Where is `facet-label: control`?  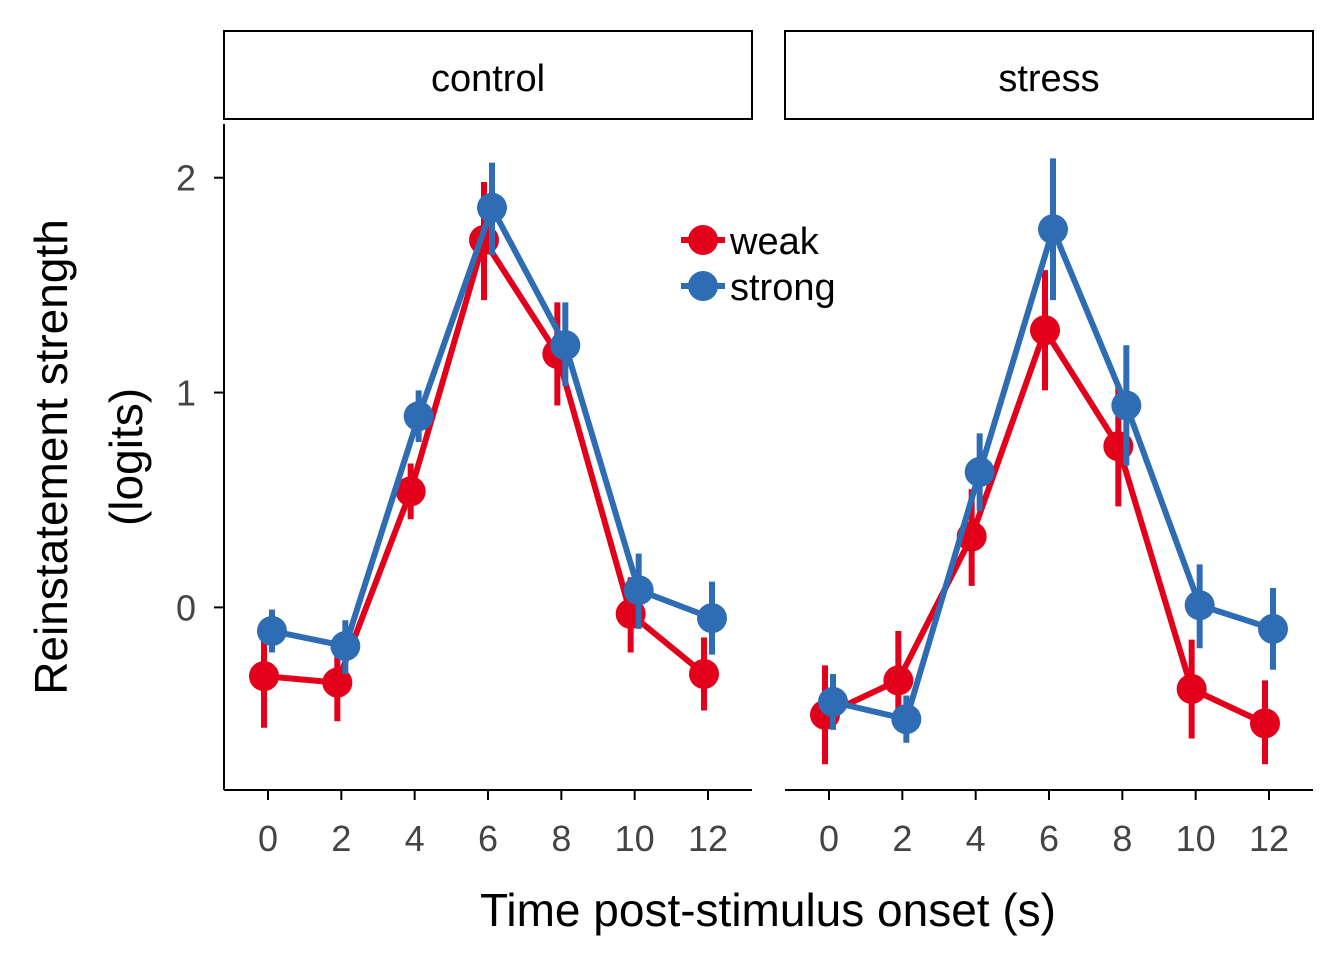
facet-label: control is located at coordinates (488, 79).